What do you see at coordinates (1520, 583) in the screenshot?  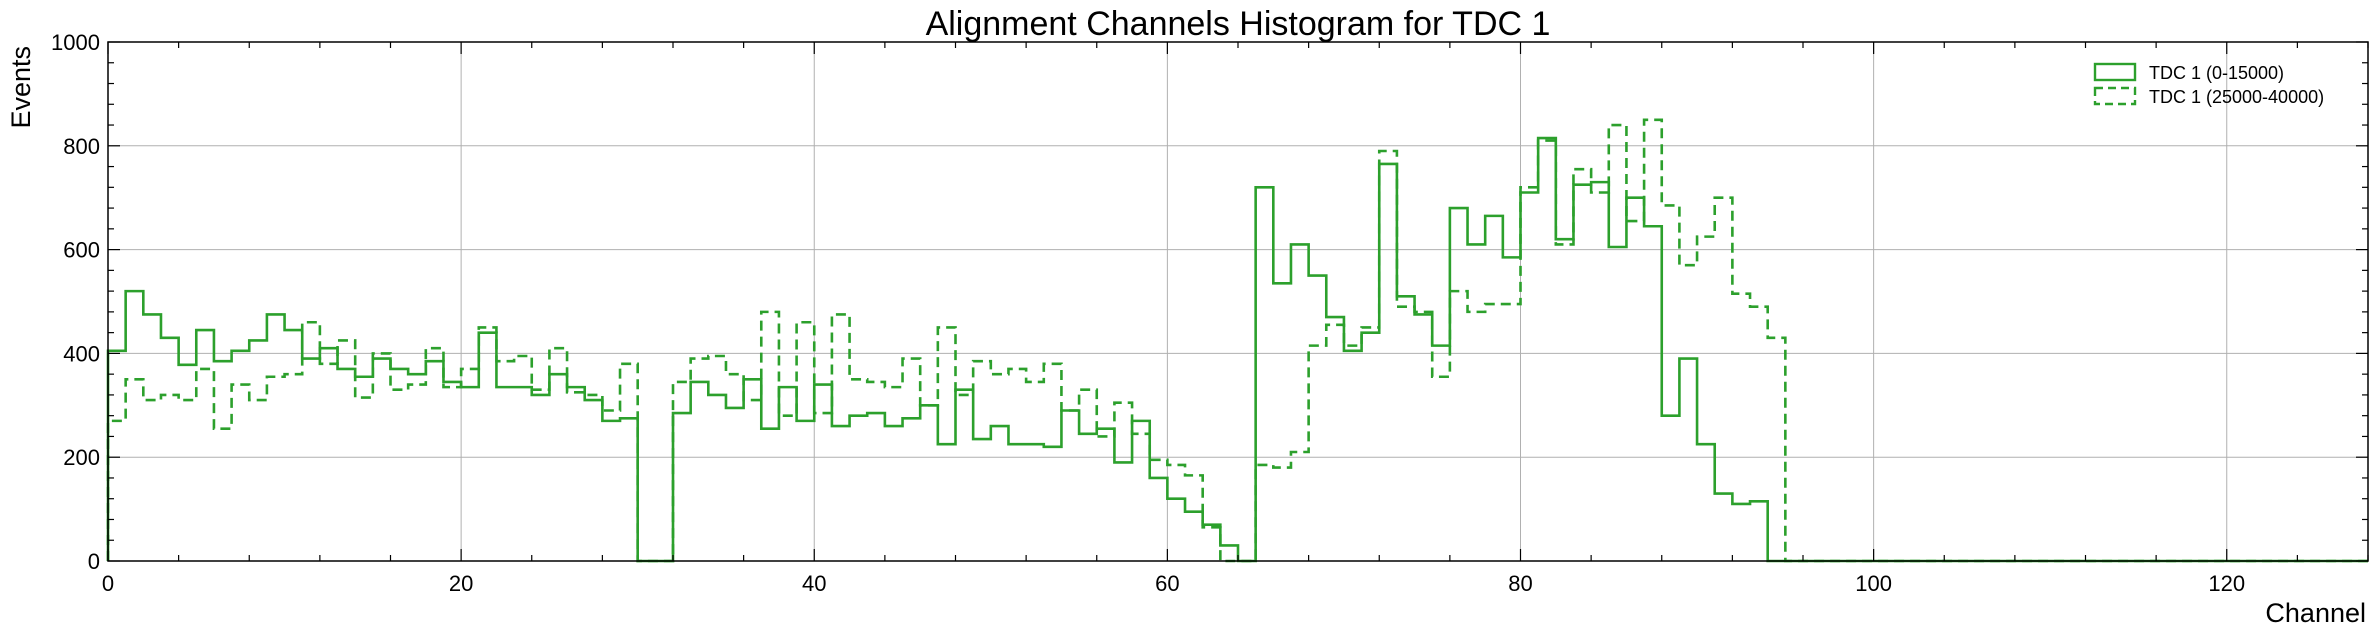 I see `x-tick-label: 80` at bounding box center [1520, 583].